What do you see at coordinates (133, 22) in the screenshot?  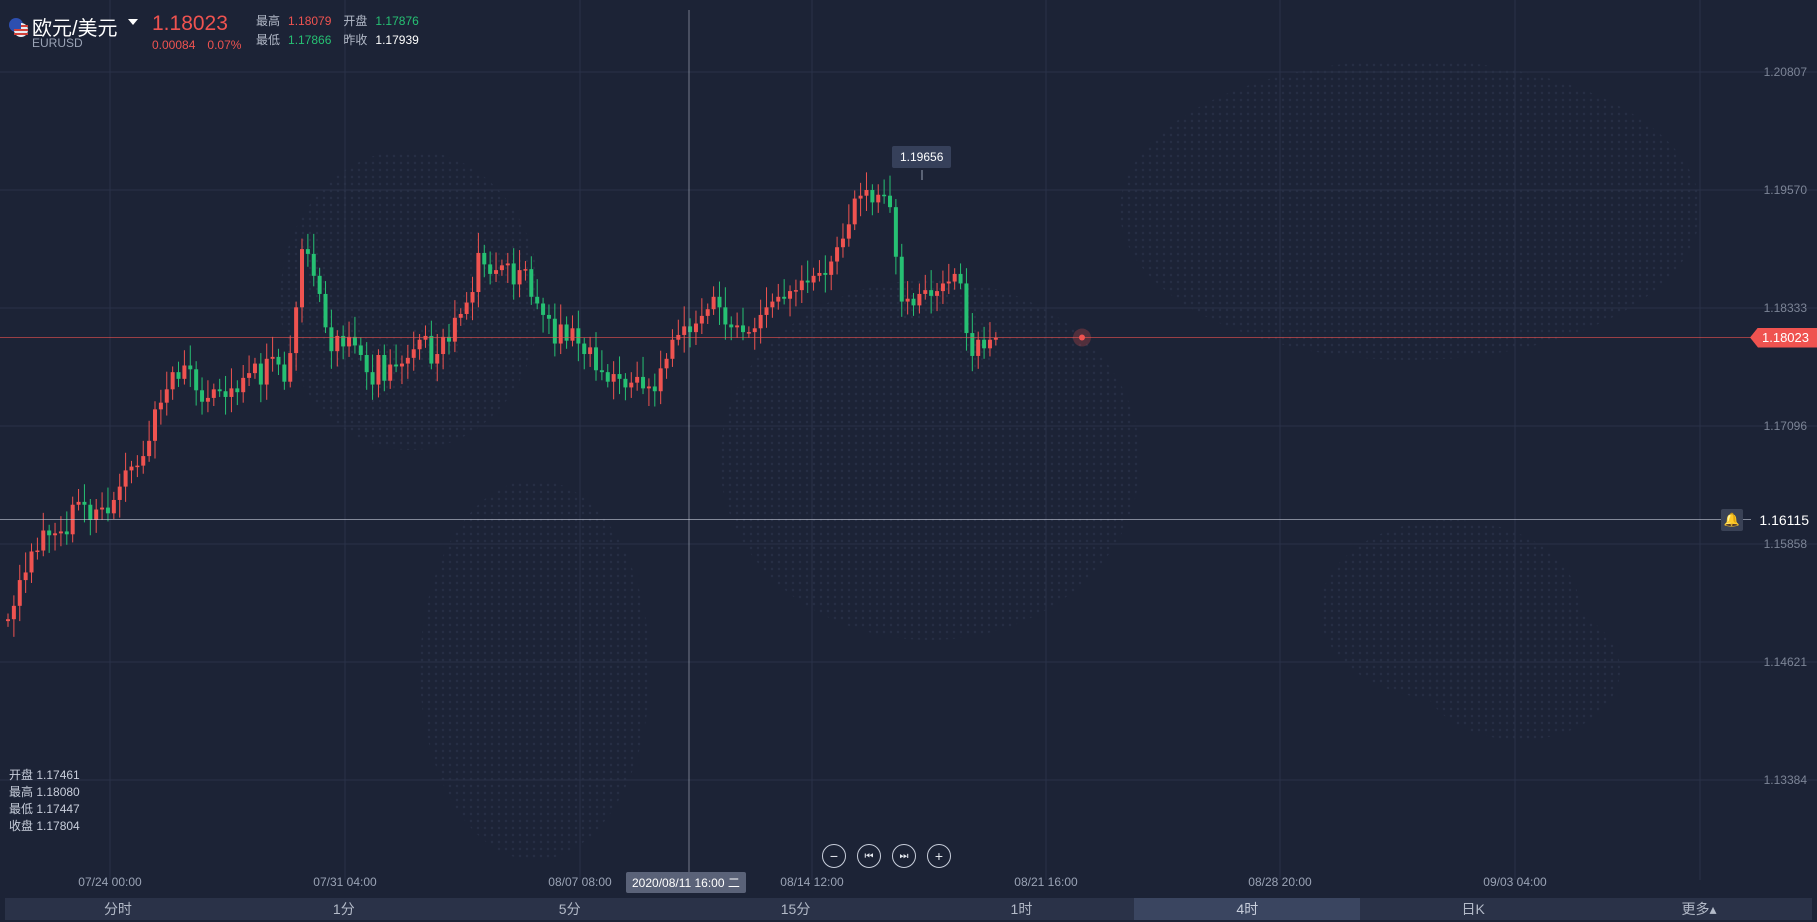 I see `instrument-dropdown-icon` at bounding box center [133, 22].